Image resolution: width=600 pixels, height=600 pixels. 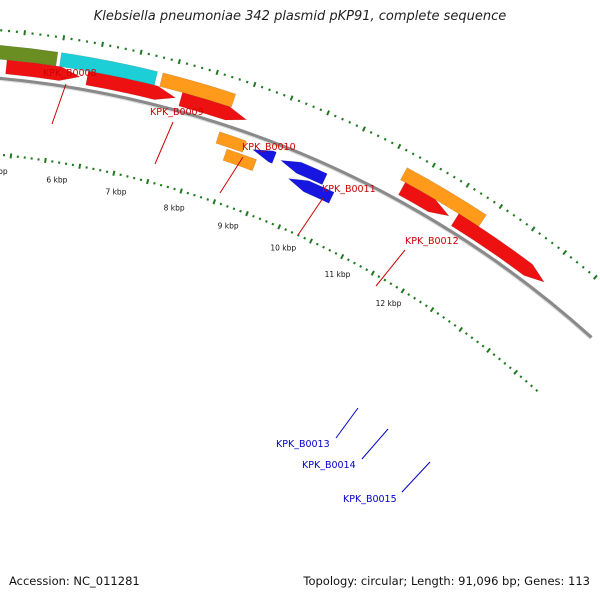 What do you see at coordinates (329, 465) in the screenshot?
I see `gene-label: KPK_B0014` at bounding box center [329, 465].